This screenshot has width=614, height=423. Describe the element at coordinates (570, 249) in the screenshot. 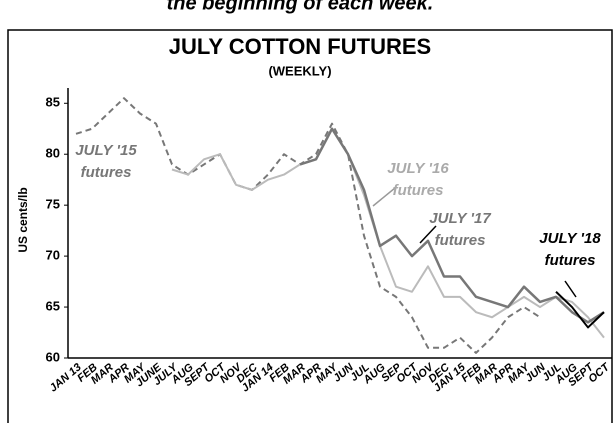

I see `series-label: JULY '18 futures` at that location.